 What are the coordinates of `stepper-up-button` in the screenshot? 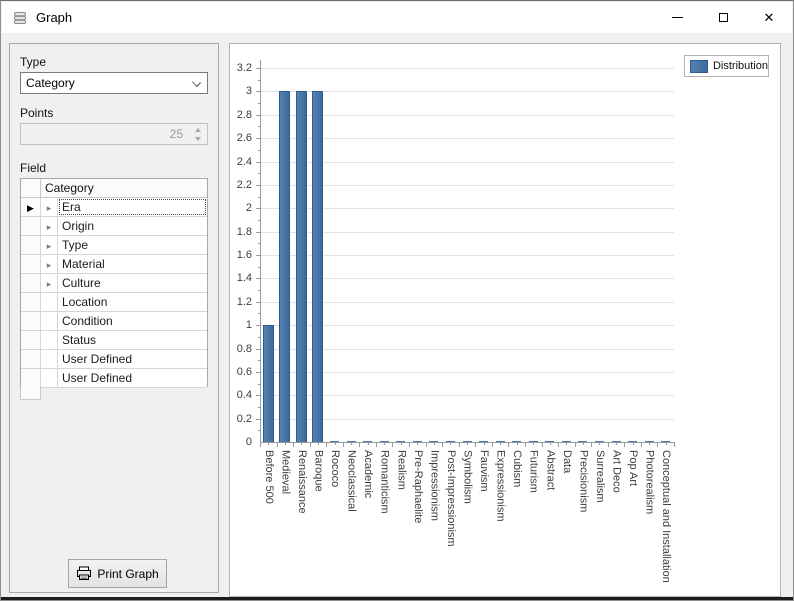 It's located at (197, 129).